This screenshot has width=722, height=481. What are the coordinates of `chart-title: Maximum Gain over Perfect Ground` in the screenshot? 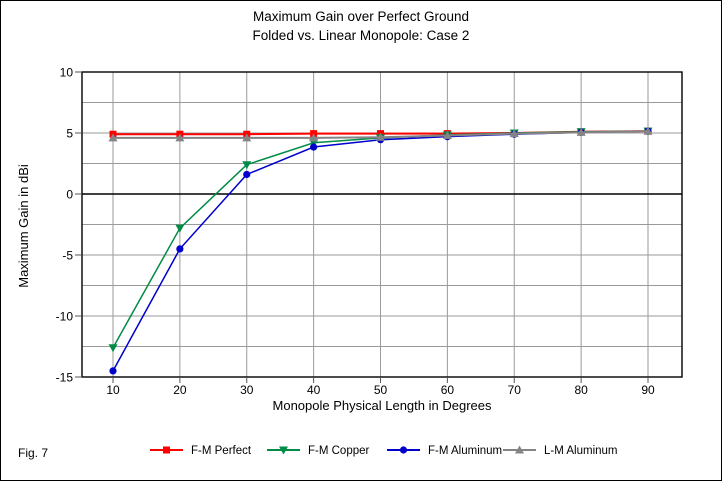 It's located at (361, 16).